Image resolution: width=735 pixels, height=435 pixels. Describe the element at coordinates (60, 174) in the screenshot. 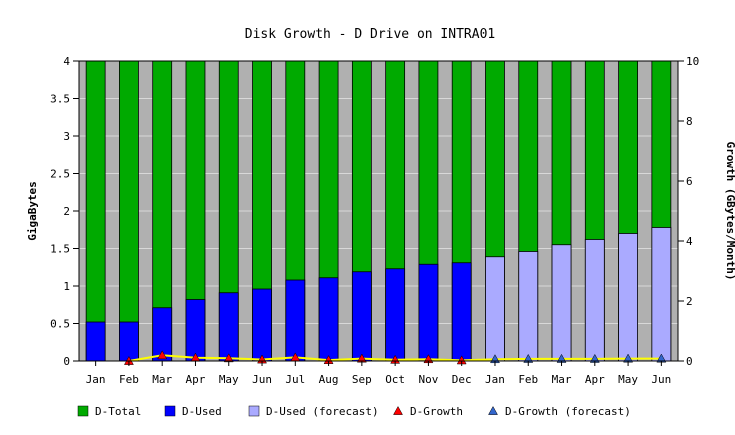

I see `y-tick-label: 2.5` at that location.